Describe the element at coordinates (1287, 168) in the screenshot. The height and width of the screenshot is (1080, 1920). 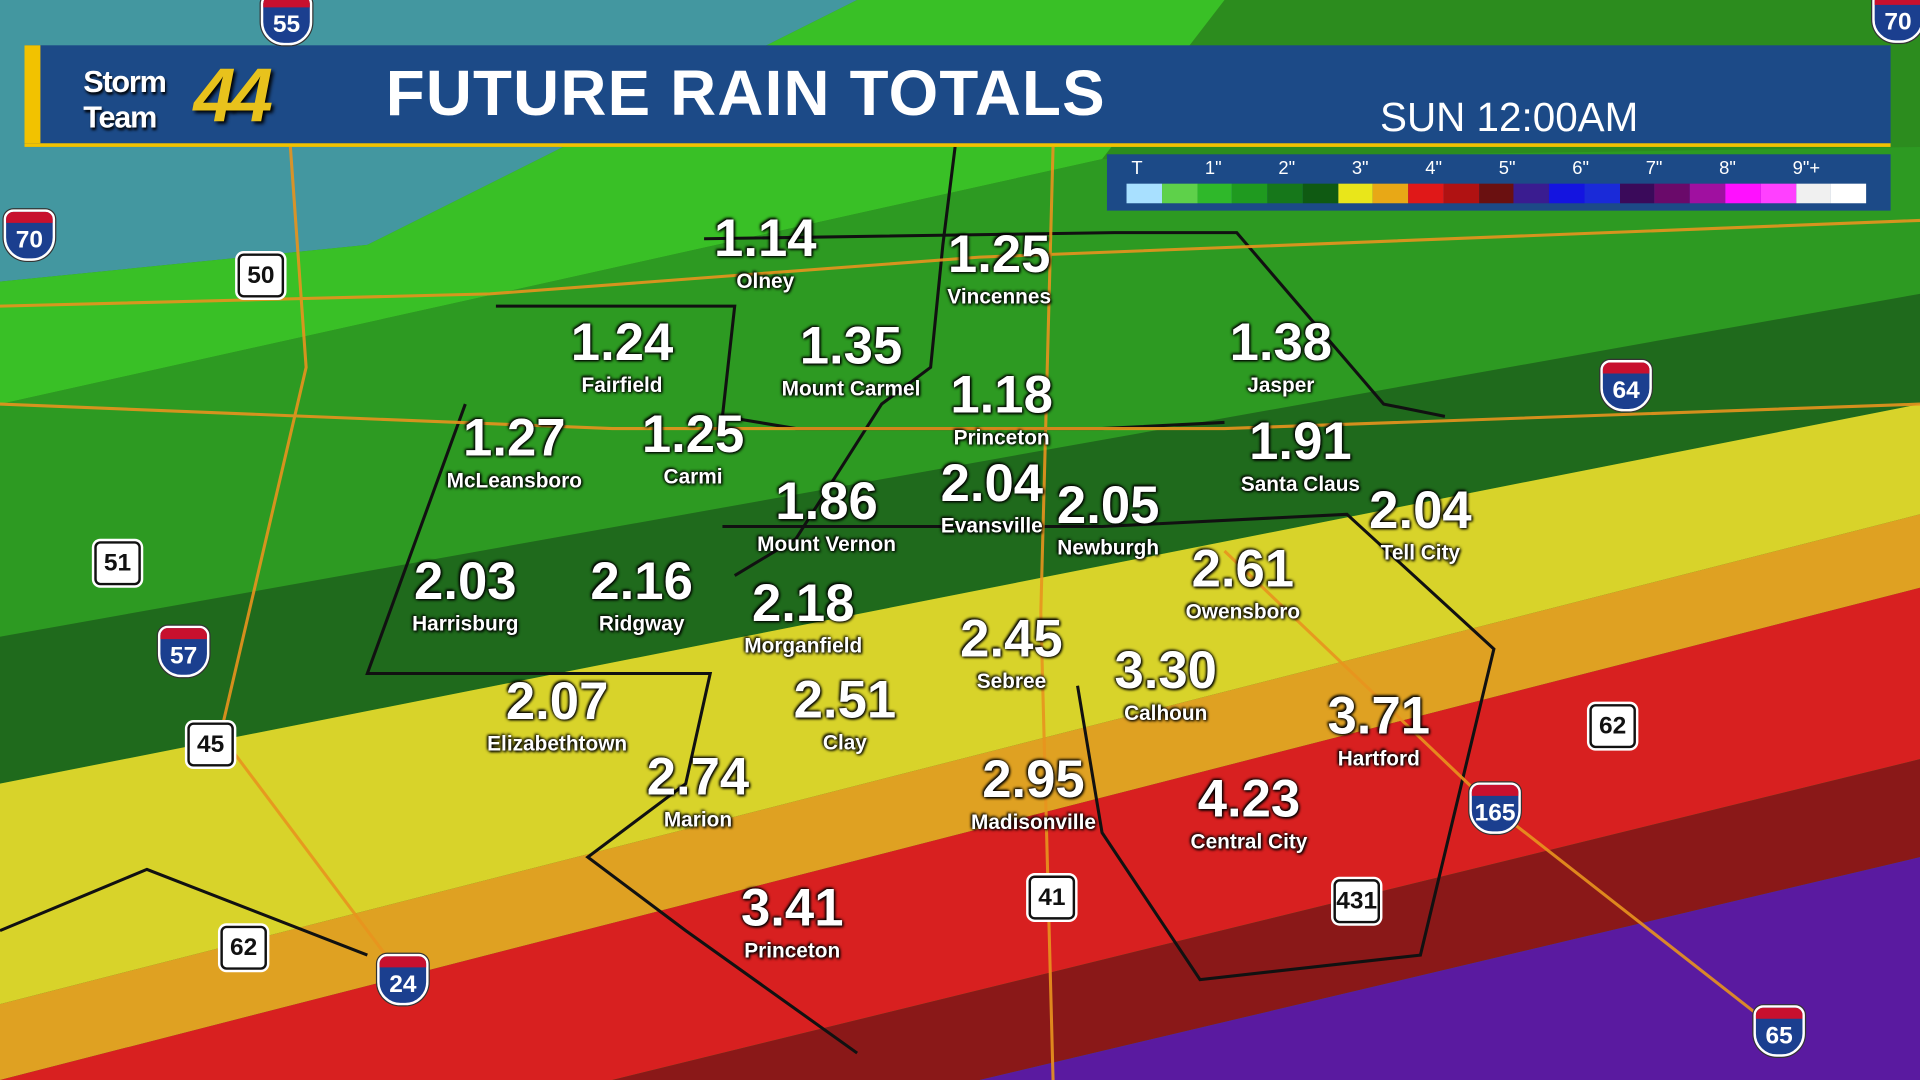
I see `legend-label: 2"` at that location.